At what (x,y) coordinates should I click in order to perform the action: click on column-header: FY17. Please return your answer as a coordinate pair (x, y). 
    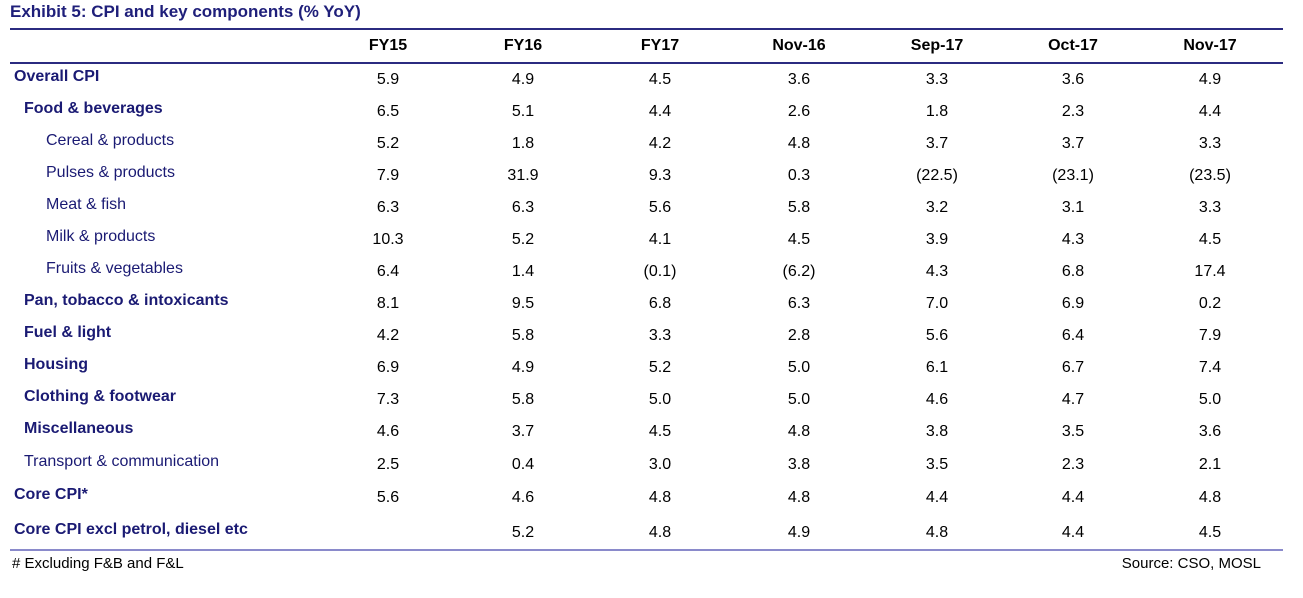
    Looking at the image, I should click on (660, 45).